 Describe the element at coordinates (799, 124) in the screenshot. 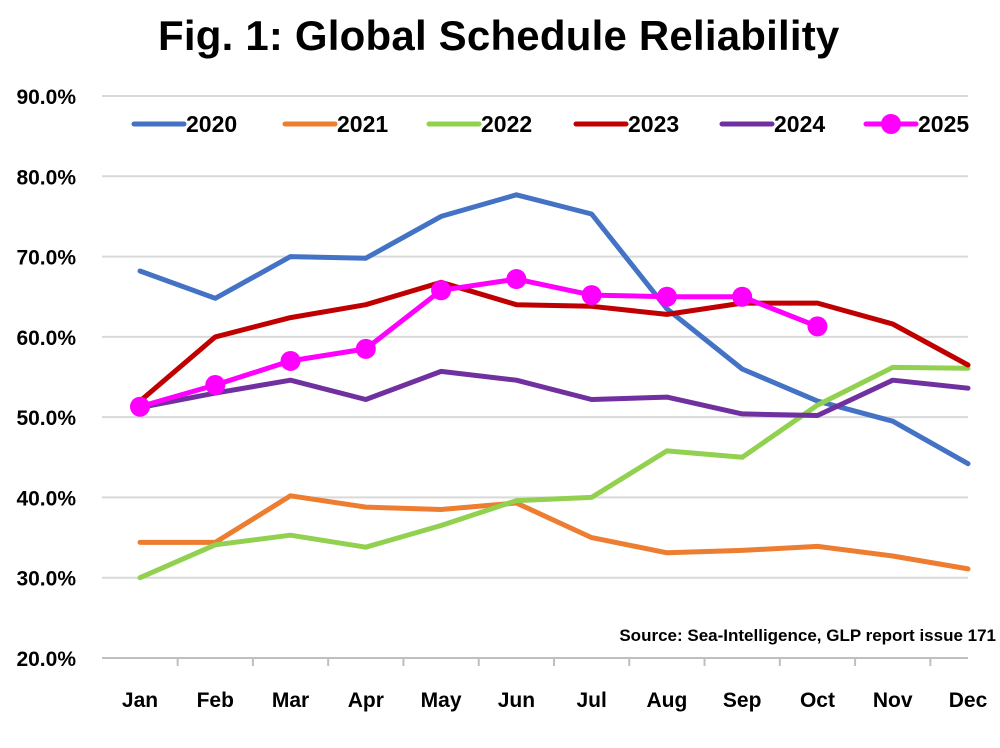

I see `legend-label-2024: 2024` at that location.